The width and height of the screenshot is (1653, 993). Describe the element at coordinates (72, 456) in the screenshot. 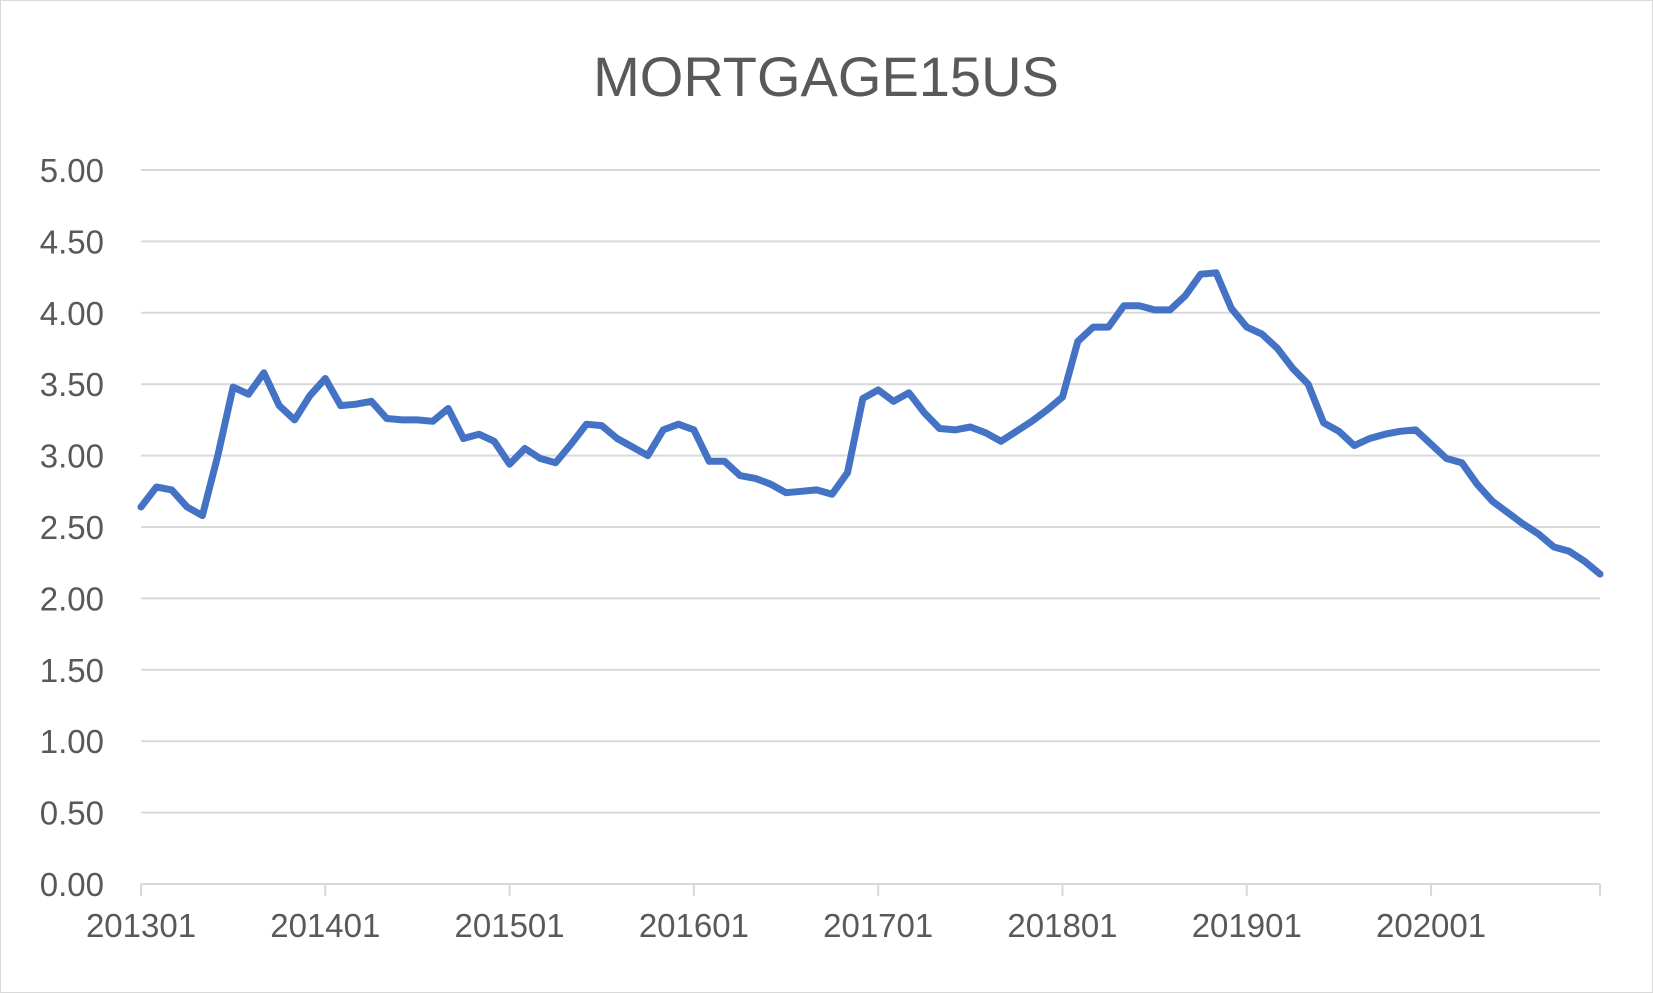

I see `y-tick-label: 3.00` at that location.